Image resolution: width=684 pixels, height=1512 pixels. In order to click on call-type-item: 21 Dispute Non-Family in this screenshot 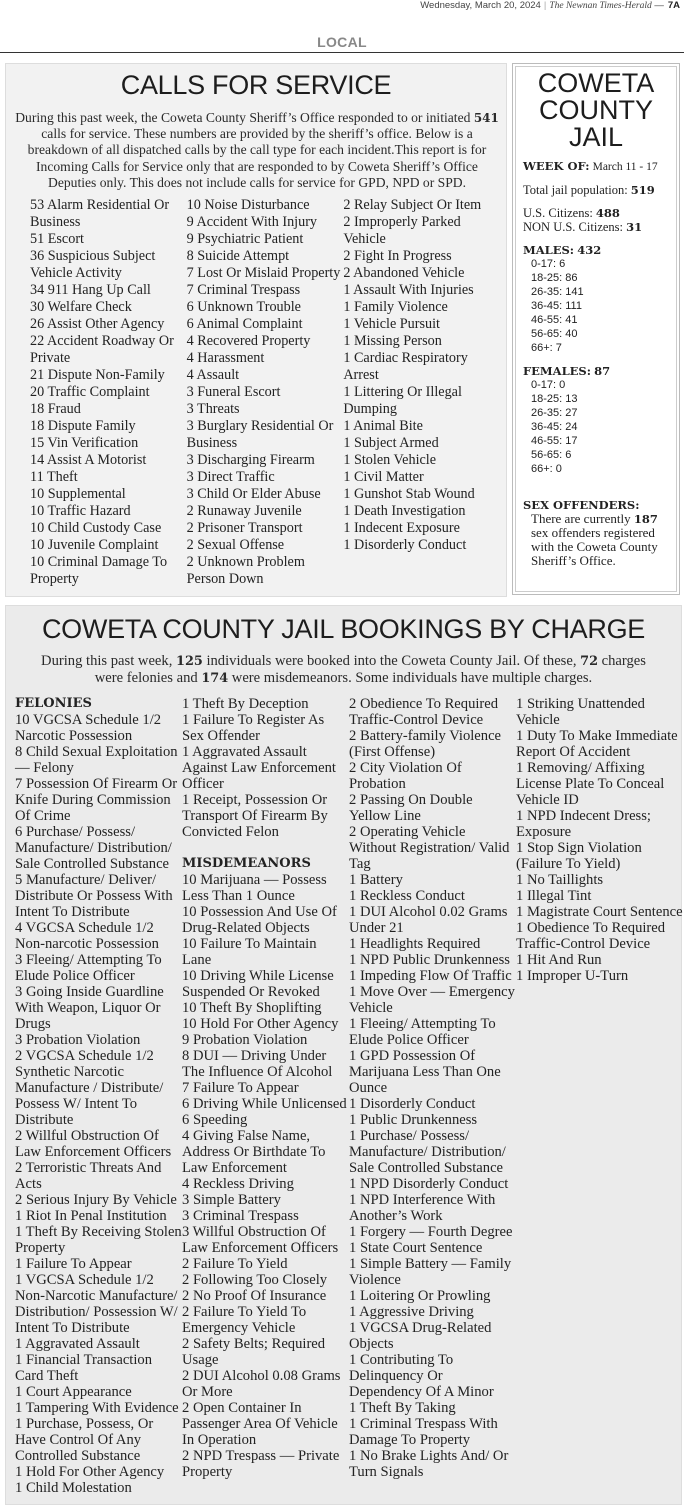, I will do `click(97, 375)`.